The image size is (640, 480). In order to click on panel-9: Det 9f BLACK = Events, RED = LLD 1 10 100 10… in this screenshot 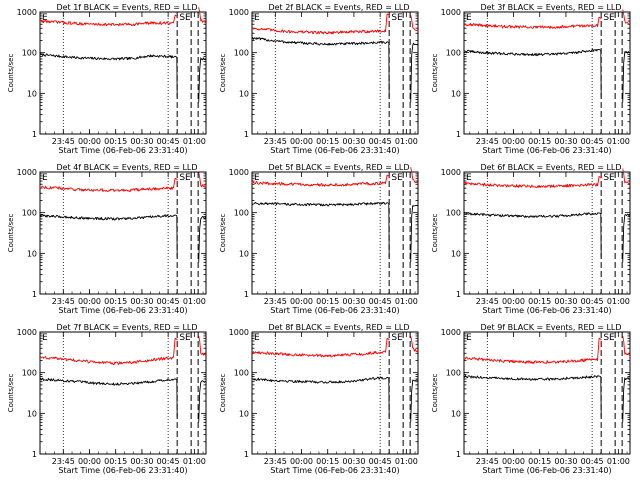, I will do `click(531, 399)`.